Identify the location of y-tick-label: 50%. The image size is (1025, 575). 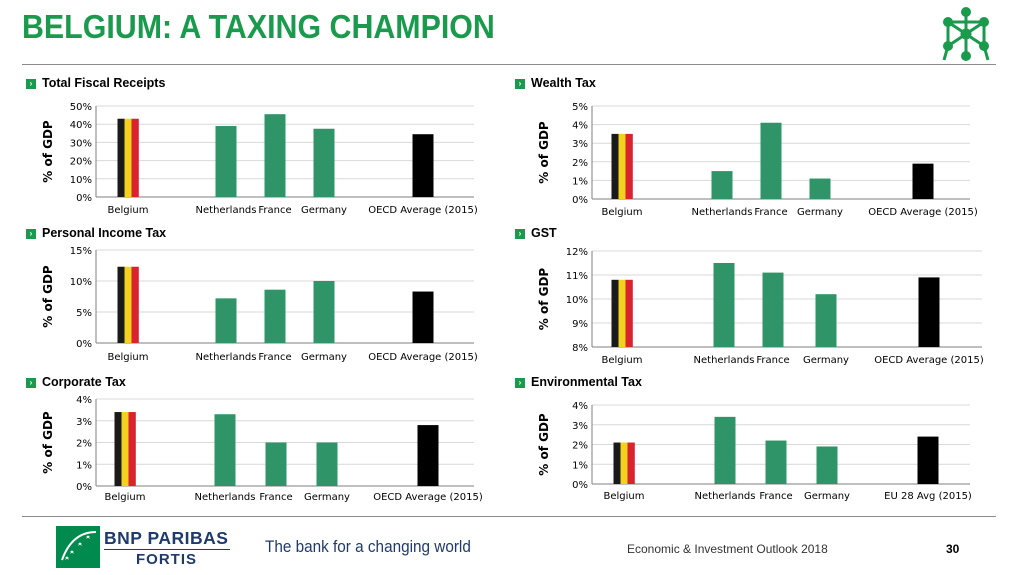
(81, 107).